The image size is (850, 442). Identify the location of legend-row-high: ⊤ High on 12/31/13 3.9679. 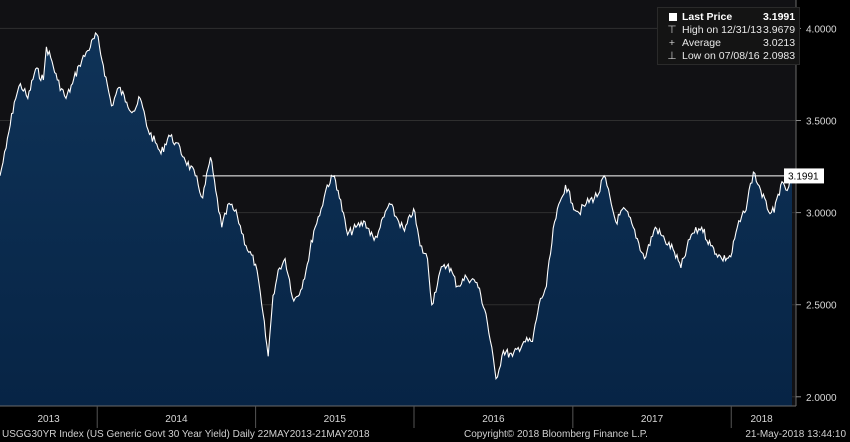
(729, 30).